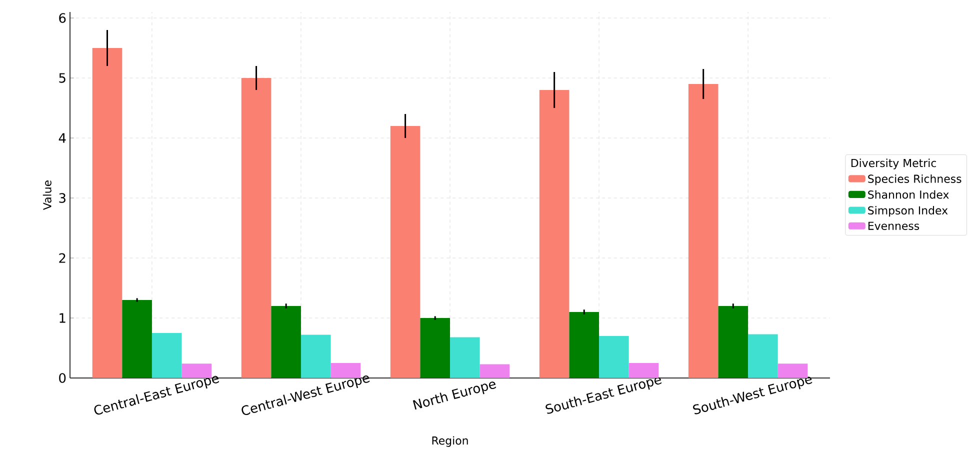 This screenshot has width=979, height=461. Describe the element at coordinates (915, 180) in the screenshot. I see `legend-label: Species Richness` at that location.